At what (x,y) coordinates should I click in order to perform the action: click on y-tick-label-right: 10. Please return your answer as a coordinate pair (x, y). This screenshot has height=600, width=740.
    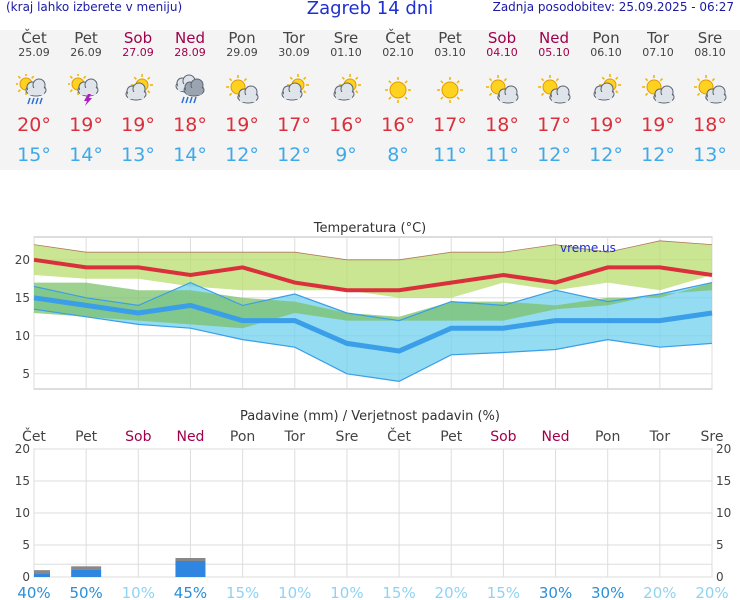
    Looking at the image, I should click on (723, 513).